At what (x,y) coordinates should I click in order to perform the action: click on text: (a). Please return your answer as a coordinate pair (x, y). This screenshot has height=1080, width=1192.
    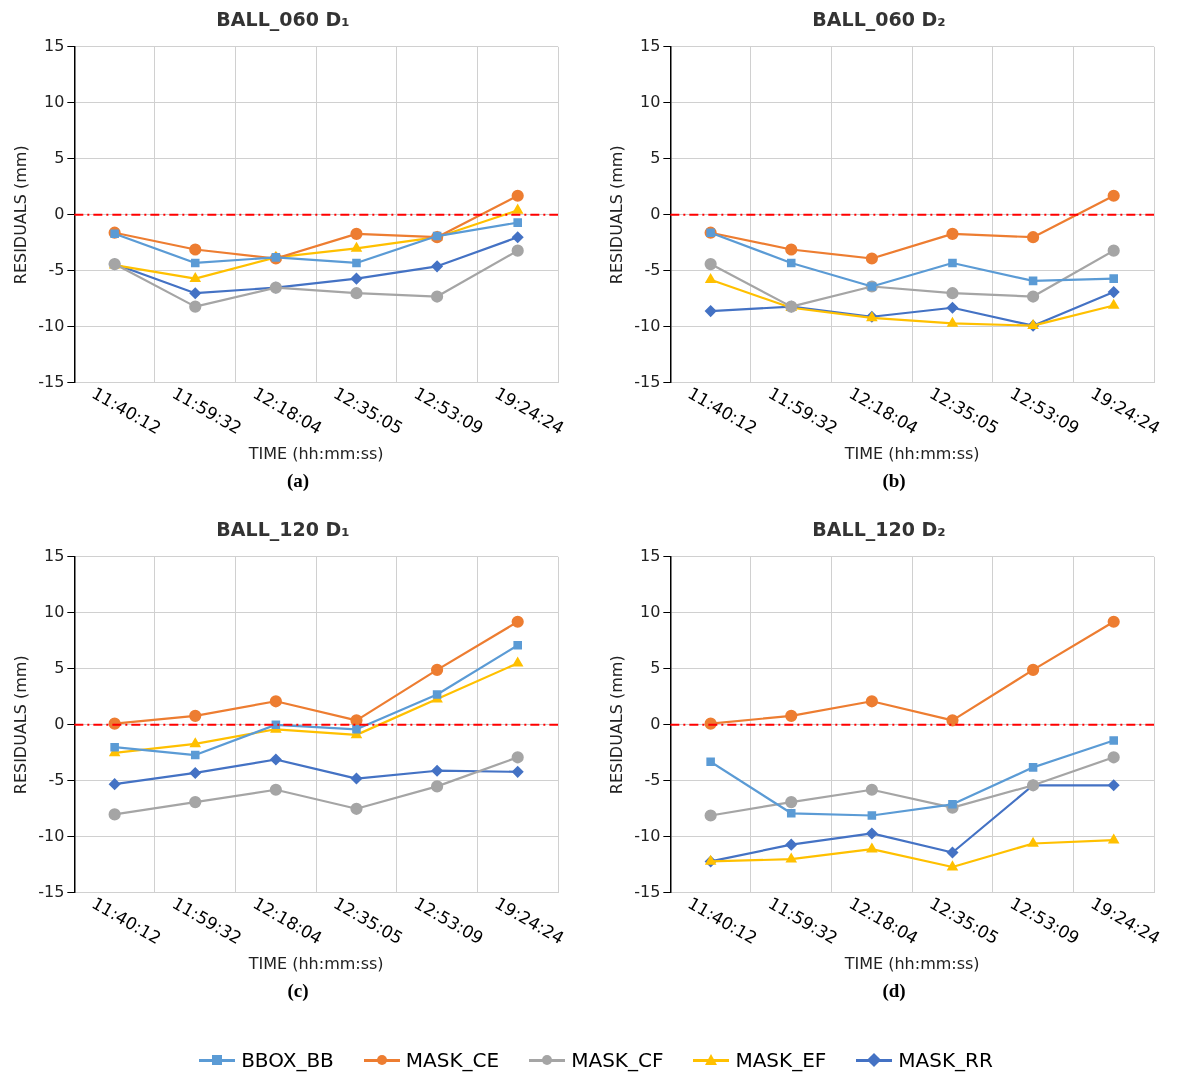
    Looking at the image, I should click on (298, 481).